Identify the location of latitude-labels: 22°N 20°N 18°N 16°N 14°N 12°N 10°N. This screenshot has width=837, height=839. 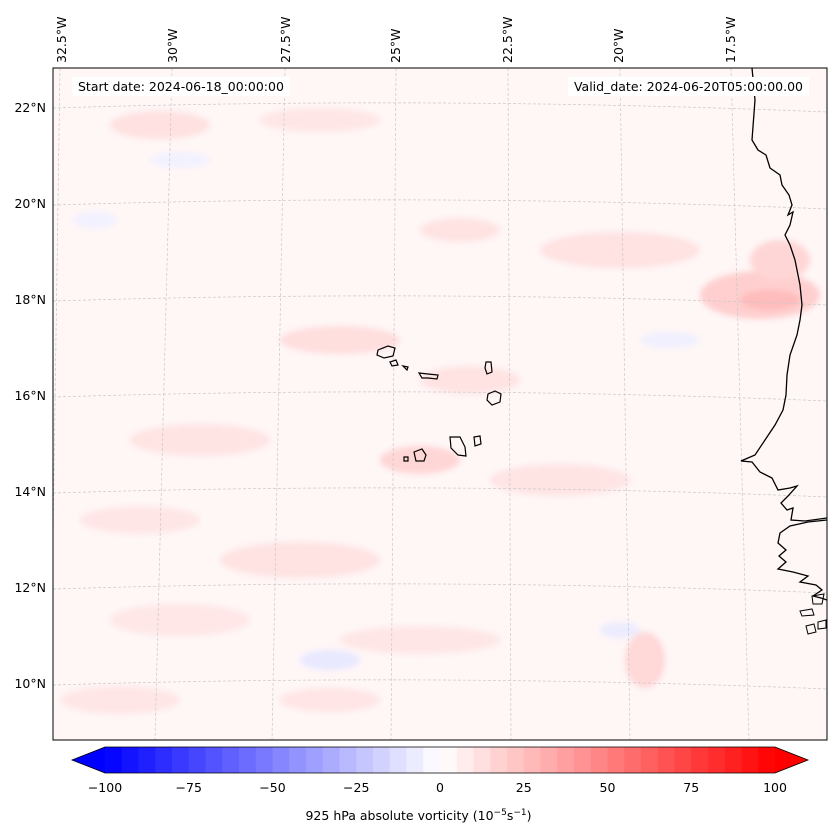
(30, 395).